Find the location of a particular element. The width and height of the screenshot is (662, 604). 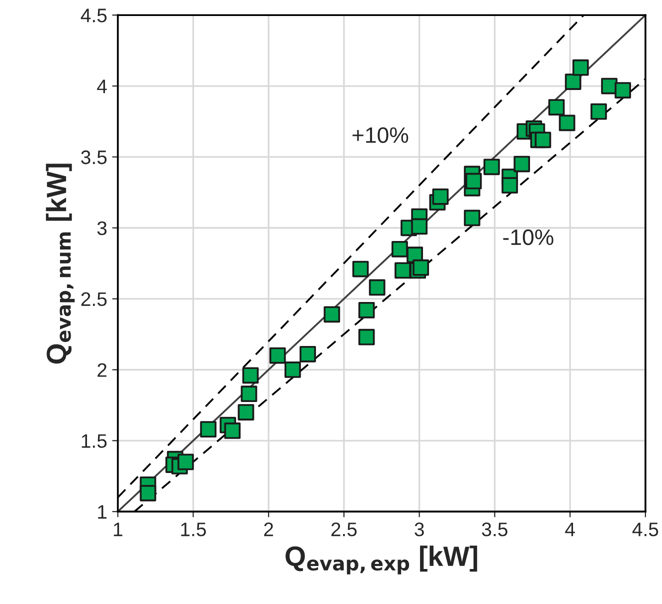

y-tick-label: 3 is located at coordinates (102, 228).